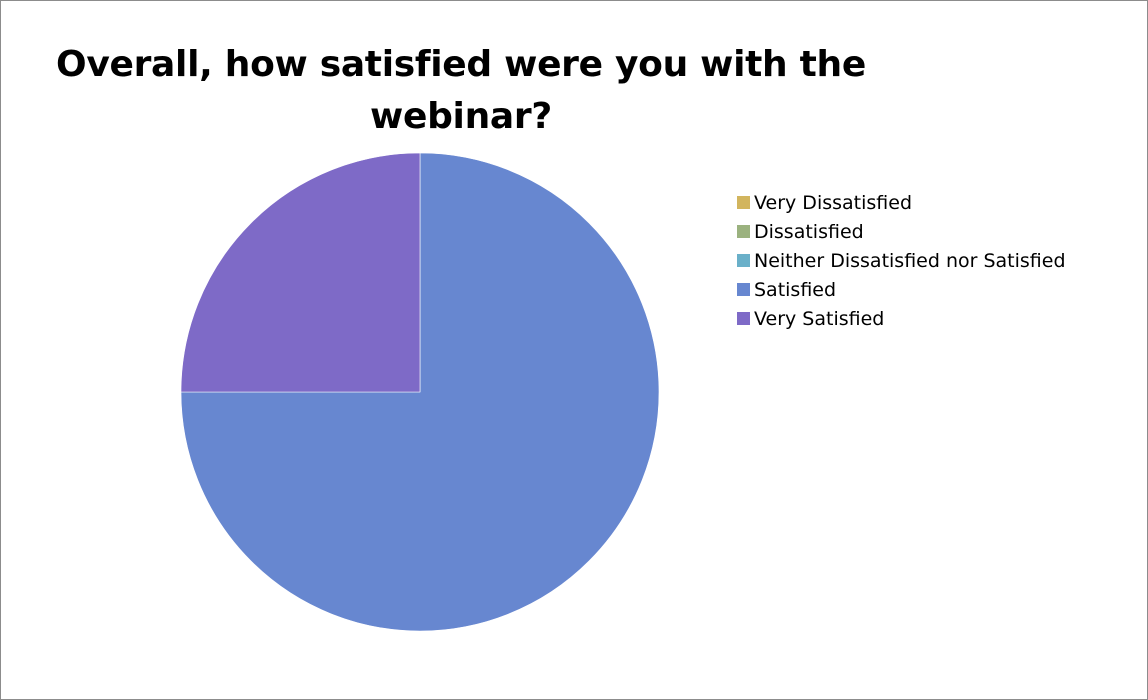 The image size is (1148, 700). What do you see at coordinates (901, 231) in the screenshot?
I see `legend-item-dissatisfied: Dissatisfied` at bounding box center [901, 231].